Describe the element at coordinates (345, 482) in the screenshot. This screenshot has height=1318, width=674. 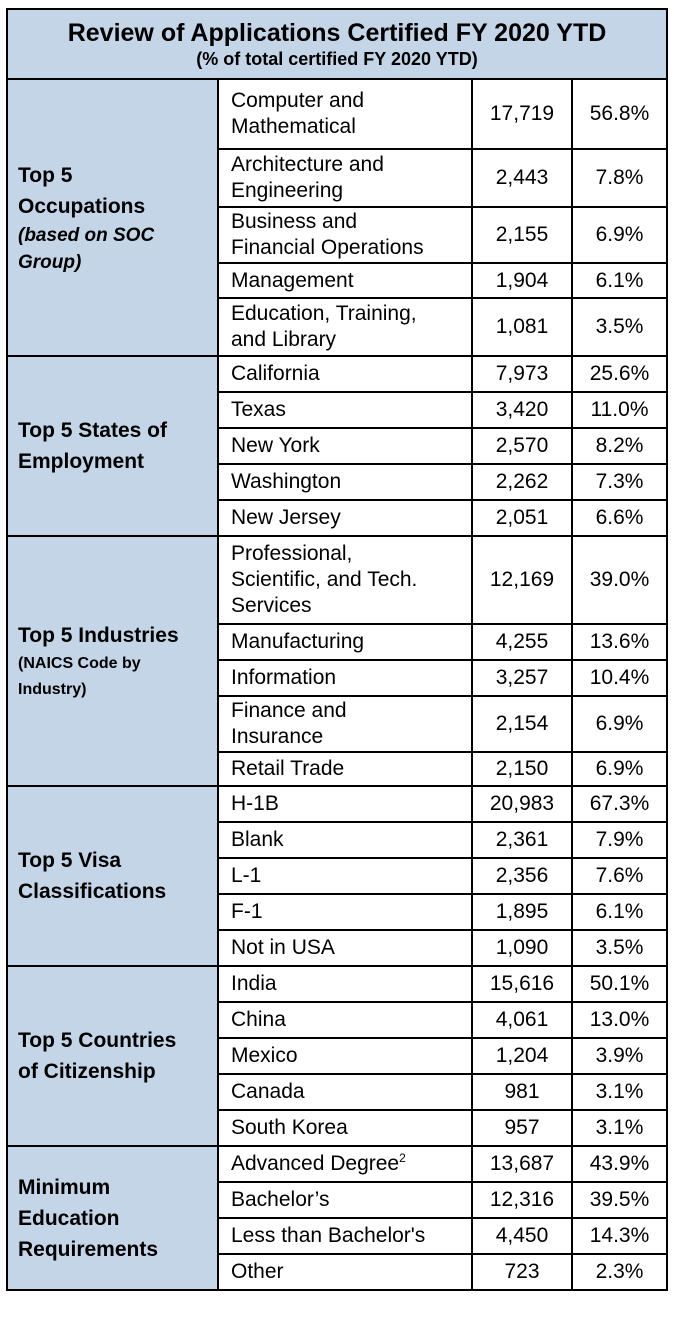
I see `row-label-cell: Washington` at that location.